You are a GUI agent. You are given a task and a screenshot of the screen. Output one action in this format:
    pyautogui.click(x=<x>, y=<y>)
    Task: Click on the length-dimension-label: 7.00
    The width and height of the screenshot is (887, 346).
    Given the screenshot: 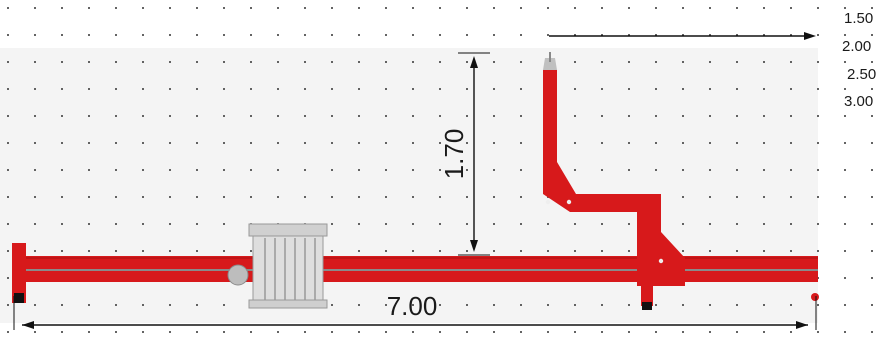 What is the action you would take?
    pyautogui.click(x=412, y=306)
    